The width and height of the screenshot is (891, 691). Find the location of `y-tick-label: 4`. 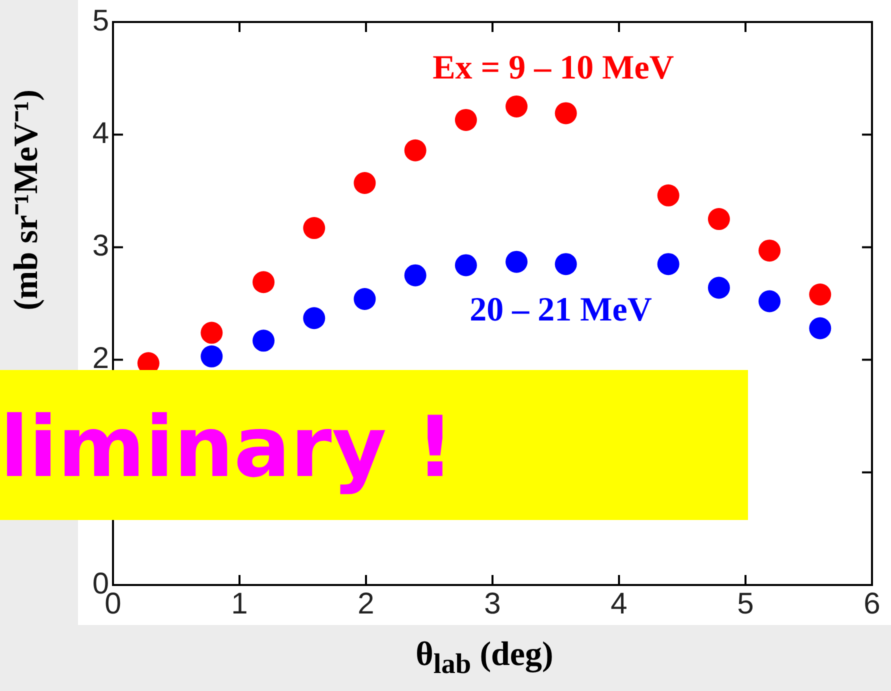

y-tick-label: 4 is located at coordinates (100, 133).